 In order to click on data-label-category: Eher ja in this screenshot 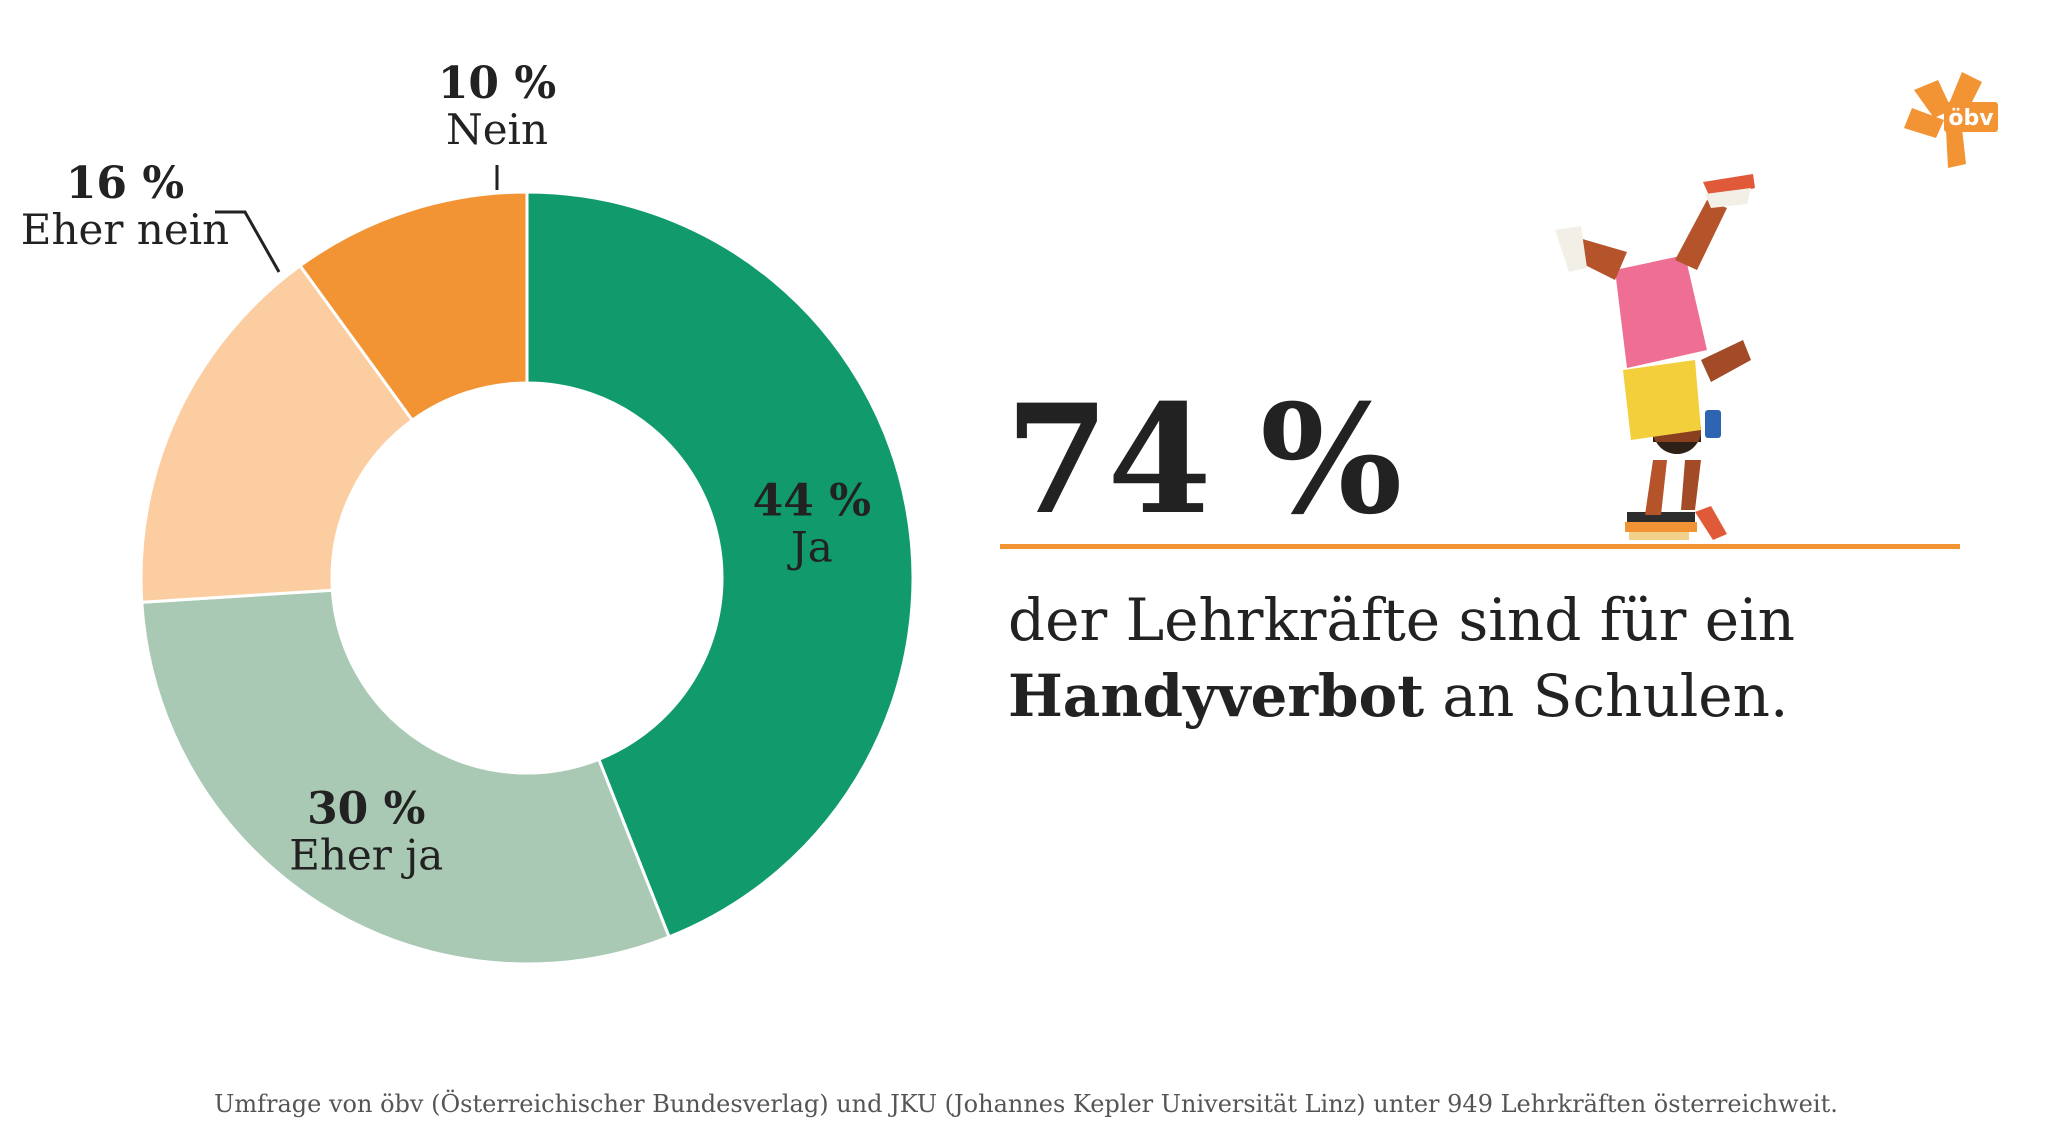, I will do `click(366, 854)`.